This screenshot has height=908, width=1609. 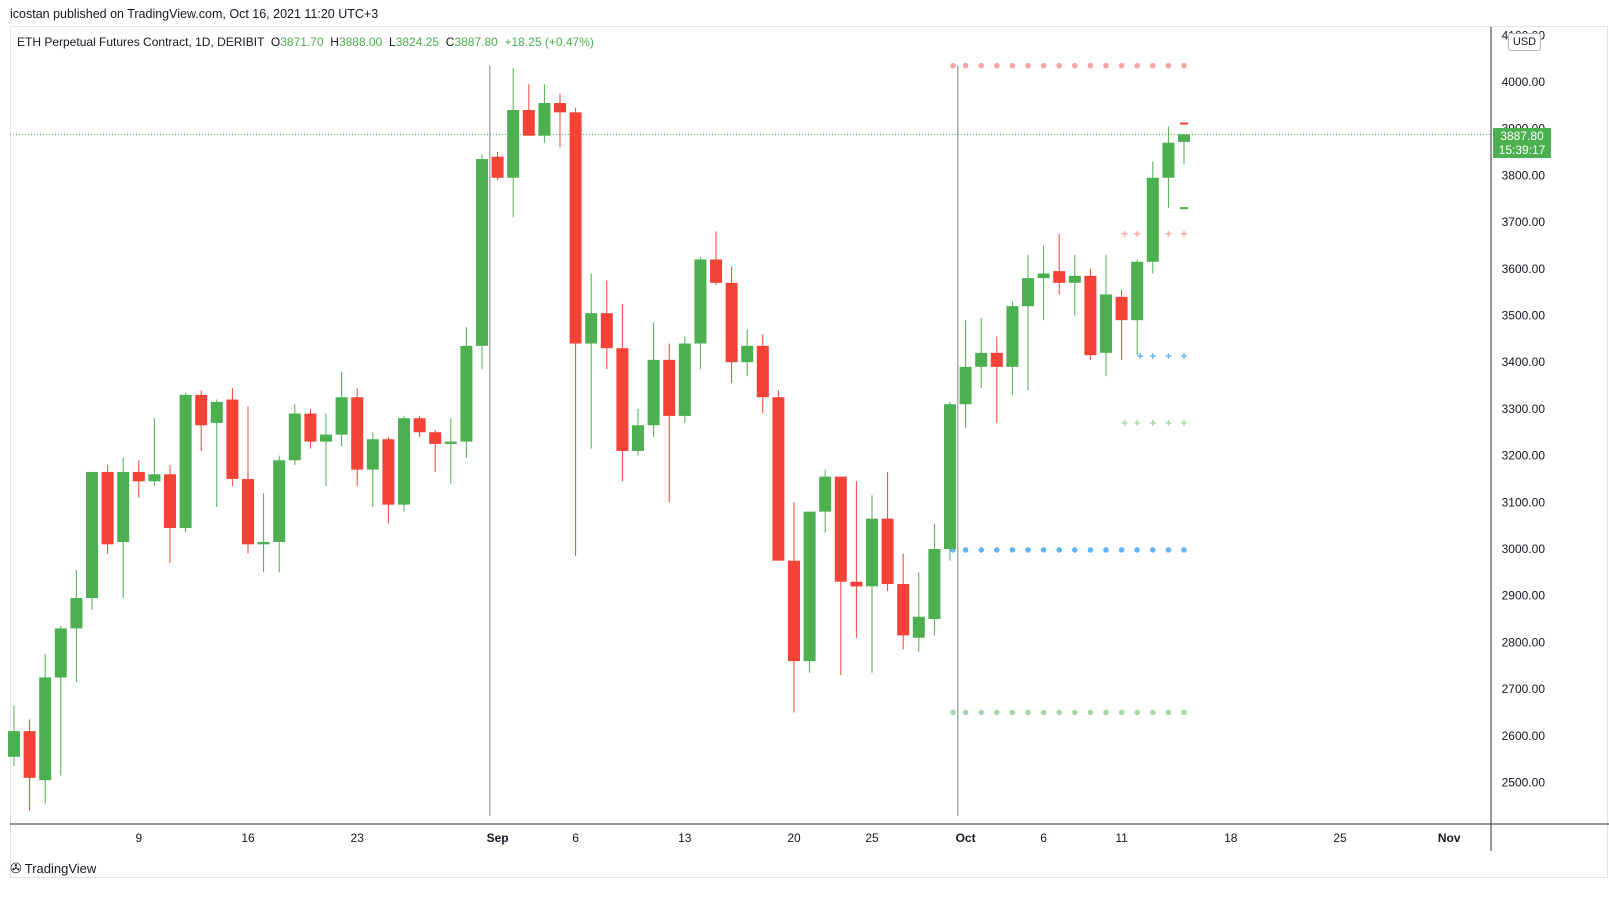 I want to click on price-tick-label: 3300.00, so click(x=1524, y=409).